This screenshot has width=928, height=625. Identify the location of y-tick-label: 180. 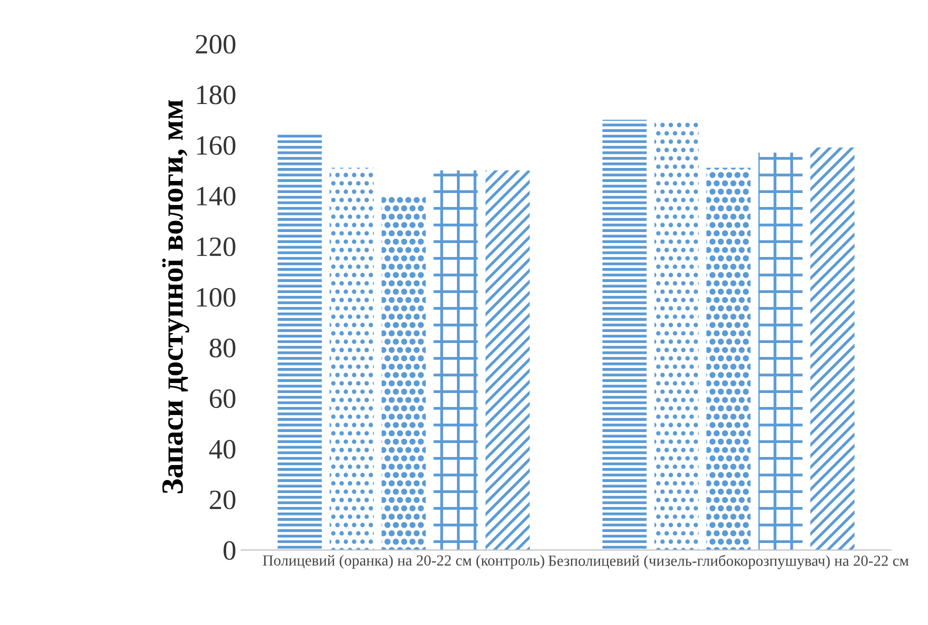
(216, 95).